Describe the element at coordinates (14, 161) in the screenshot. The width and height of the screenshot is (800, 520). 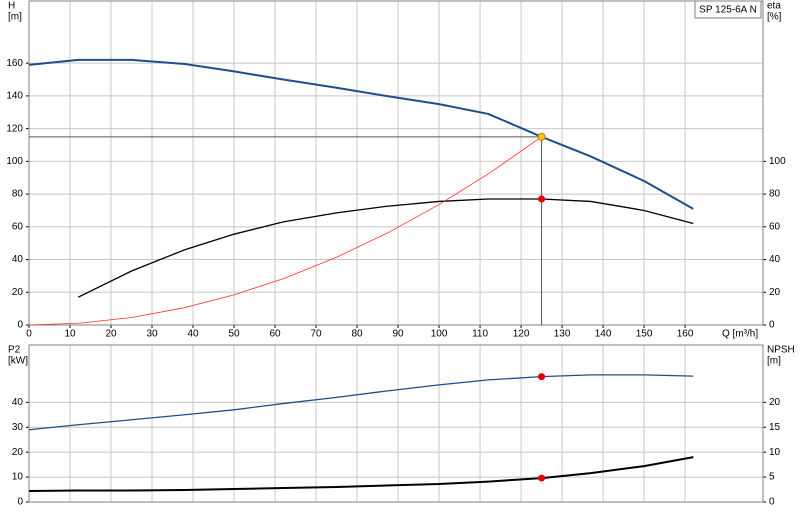
I see `y-tick-label: 100` at that location.